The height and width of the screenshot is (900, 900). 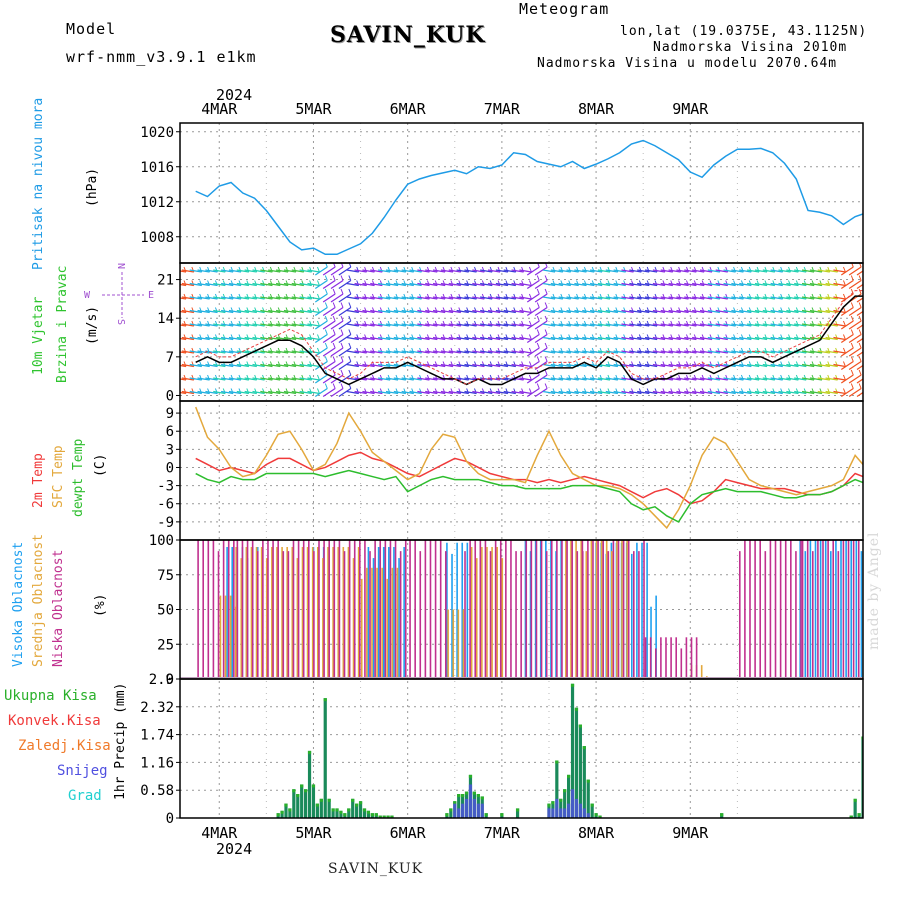 I want to click on compass-w: W, so click(x=87, y=295).